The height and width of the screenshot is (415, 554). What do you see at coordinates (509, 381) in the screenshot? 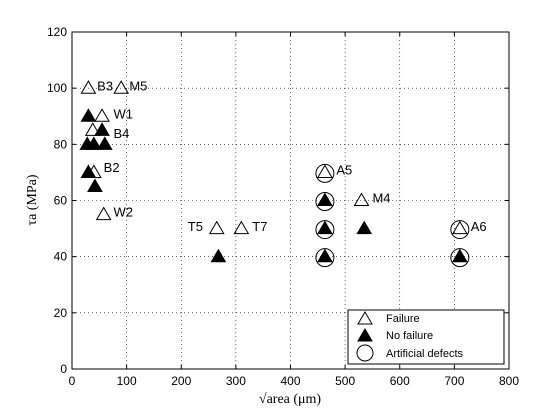
I see `x-tick-label: 800` at bounding box center [509, 381].